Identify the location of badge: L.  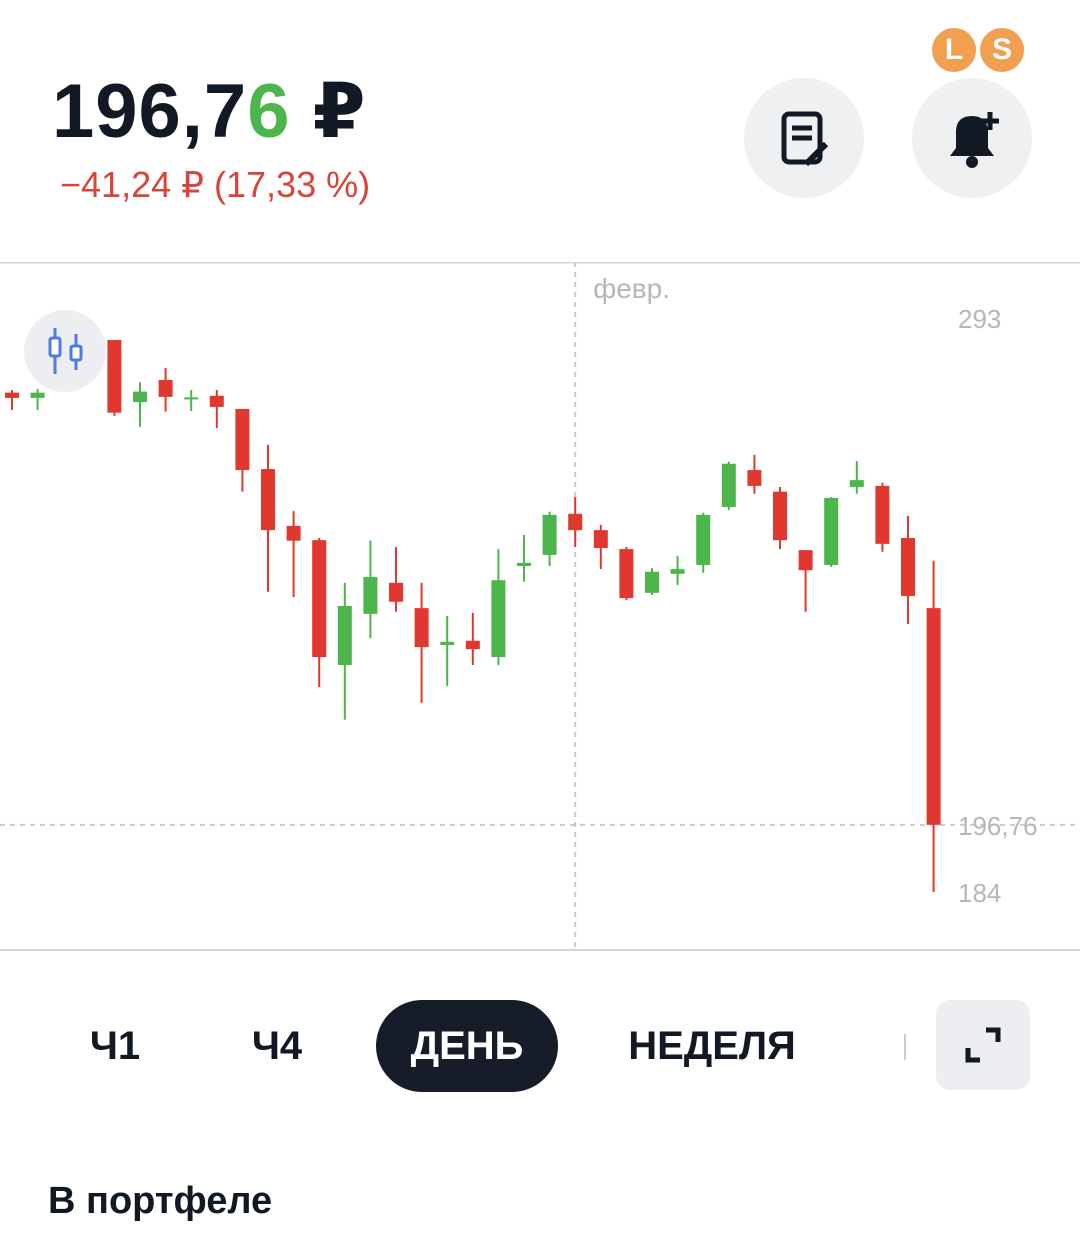
(954, 50).